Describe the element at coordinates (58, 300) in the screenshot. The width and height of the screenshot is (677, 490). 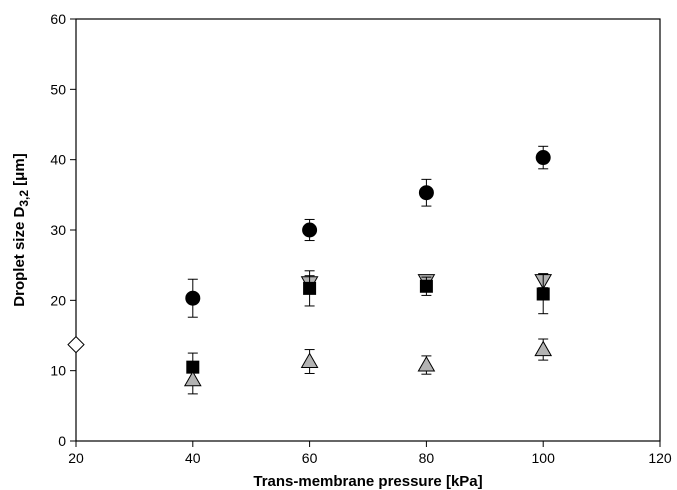
I see `y-tick-label: 20` at that location.